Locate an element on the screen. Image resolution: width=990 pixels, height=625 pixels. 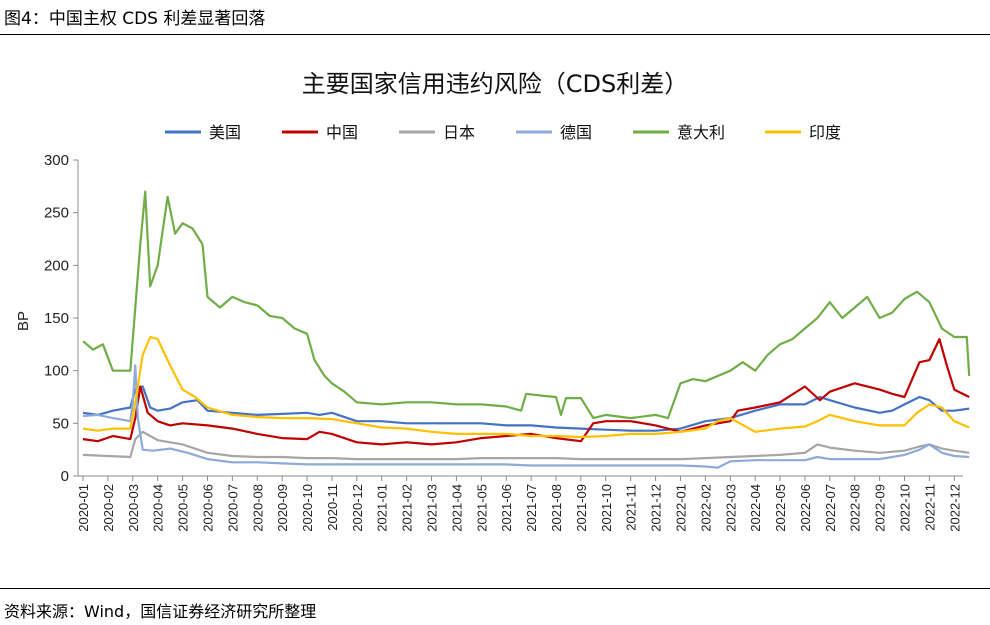
x-tick-label: 2022-02 is located at coordinates (705, 508).